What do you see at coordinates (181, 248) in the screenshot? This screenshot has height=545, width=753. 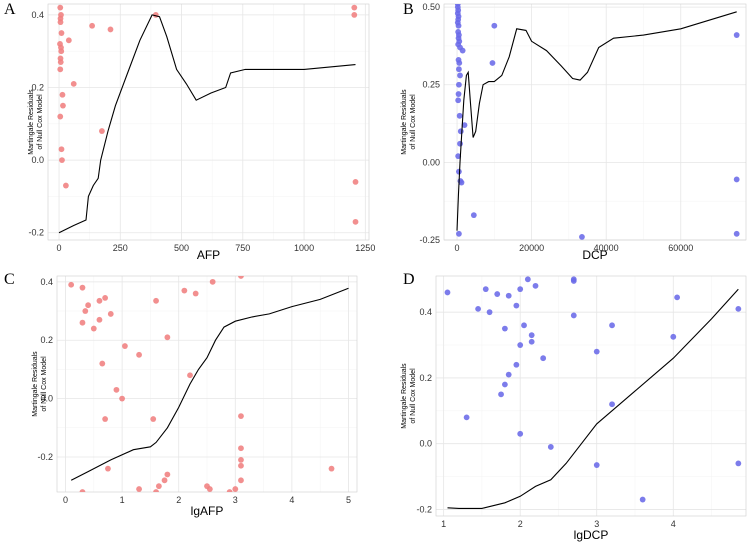 I see `x-tick-label: 500` at bounding box center [181, 248].